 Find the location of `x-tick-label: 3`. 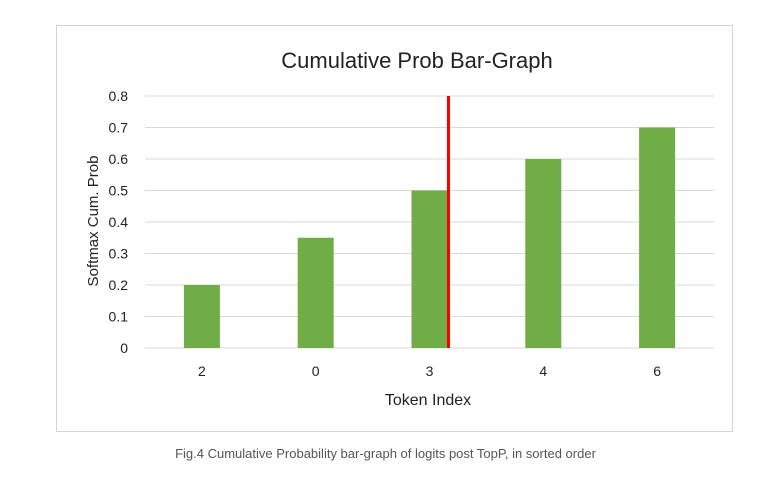

x-tick-label: 3 is located at coordinates (430, 371).